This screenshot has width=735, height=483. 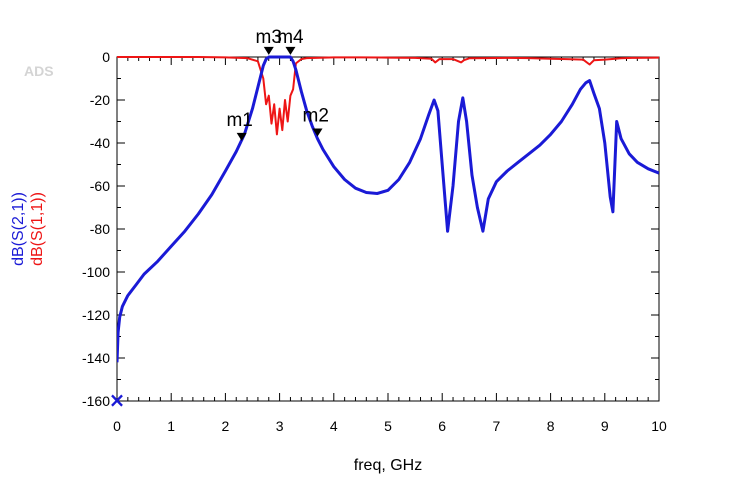 I want to click on x-tick-label: 9, so click(x=605, y=426).